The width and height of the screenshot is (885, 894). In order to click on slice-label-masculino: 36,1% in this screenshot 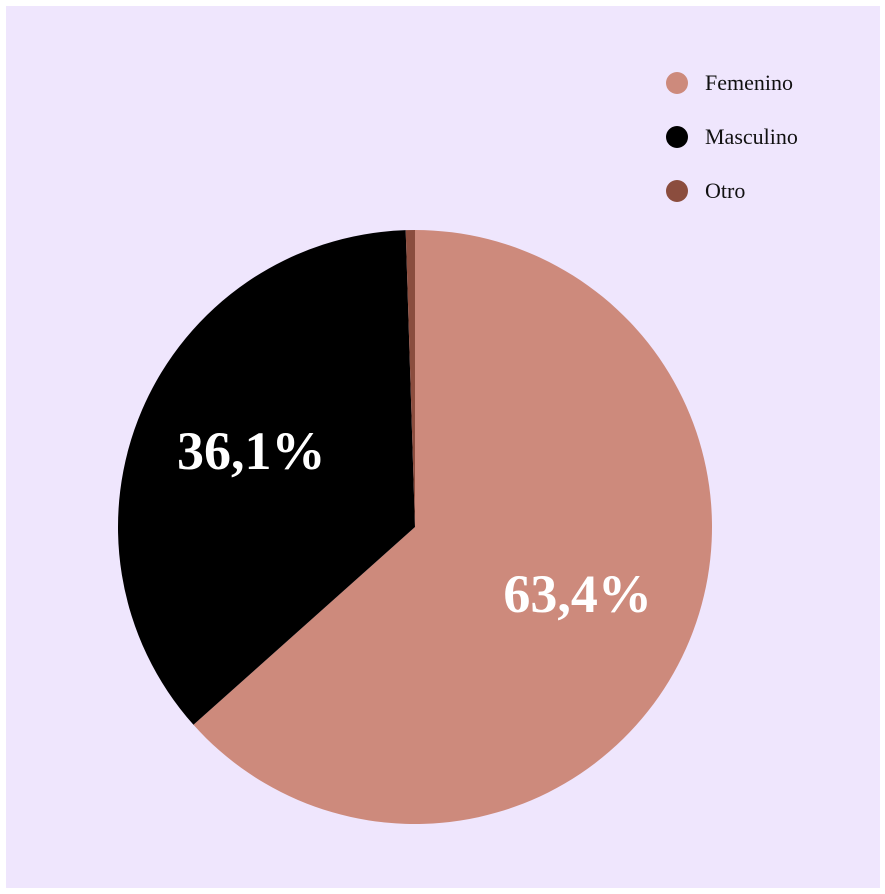, I will do `click(251, 451)`.